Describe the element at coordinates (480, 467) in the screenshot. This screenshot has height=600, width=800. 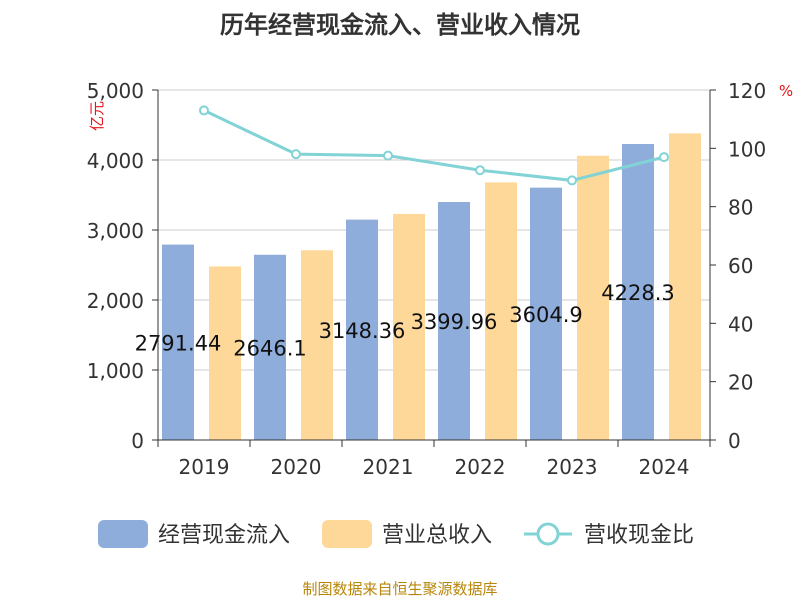
I see `x-axis-tick-label: 2022` at that location.